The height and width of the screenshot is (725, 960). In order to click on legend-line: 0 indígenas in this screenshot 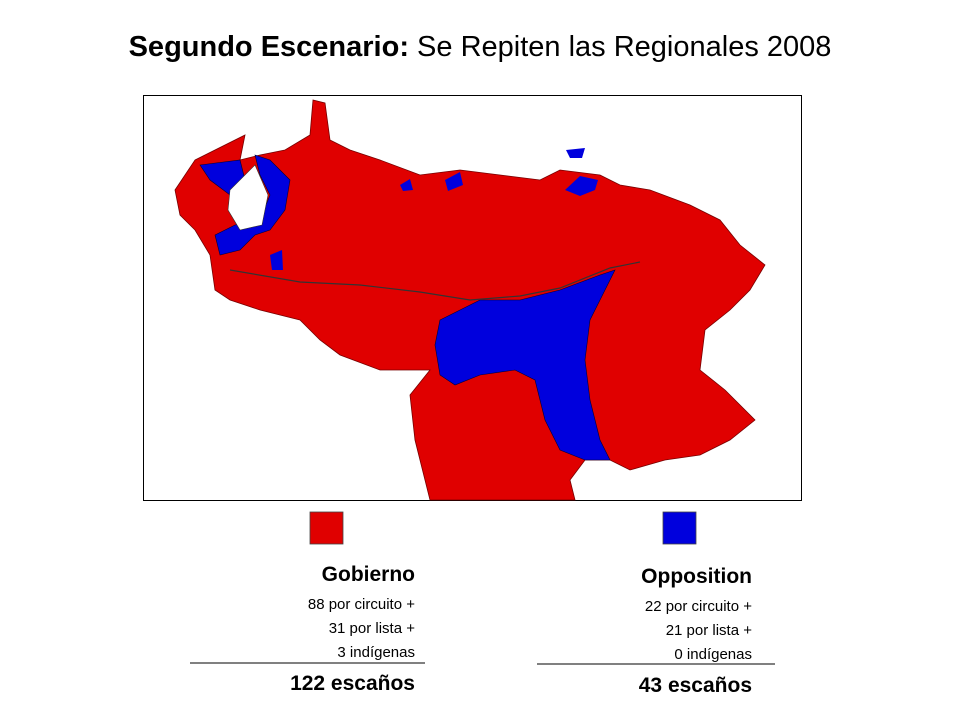, I will do `click(713, 654)`.